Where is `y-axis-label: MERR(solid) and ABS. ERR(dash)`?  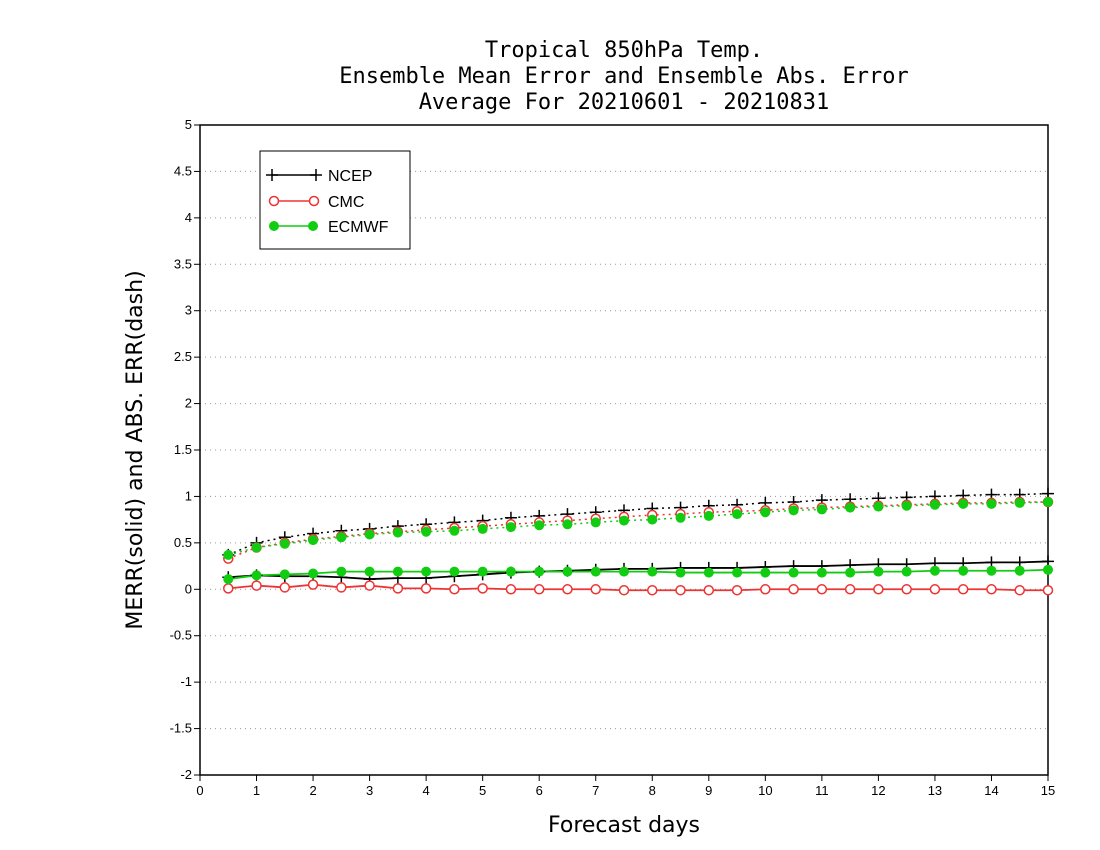
y-axis-label: MERR(solid) and ABS. ERR(dash) is located at coordinates (135, 449).